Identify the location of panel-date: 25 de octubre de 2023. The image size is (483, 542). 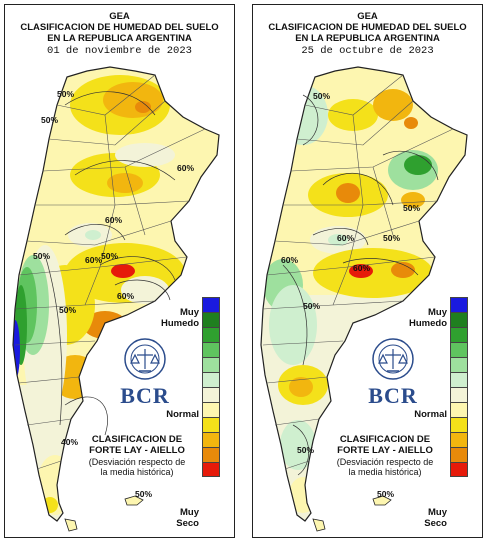
(367, 51).